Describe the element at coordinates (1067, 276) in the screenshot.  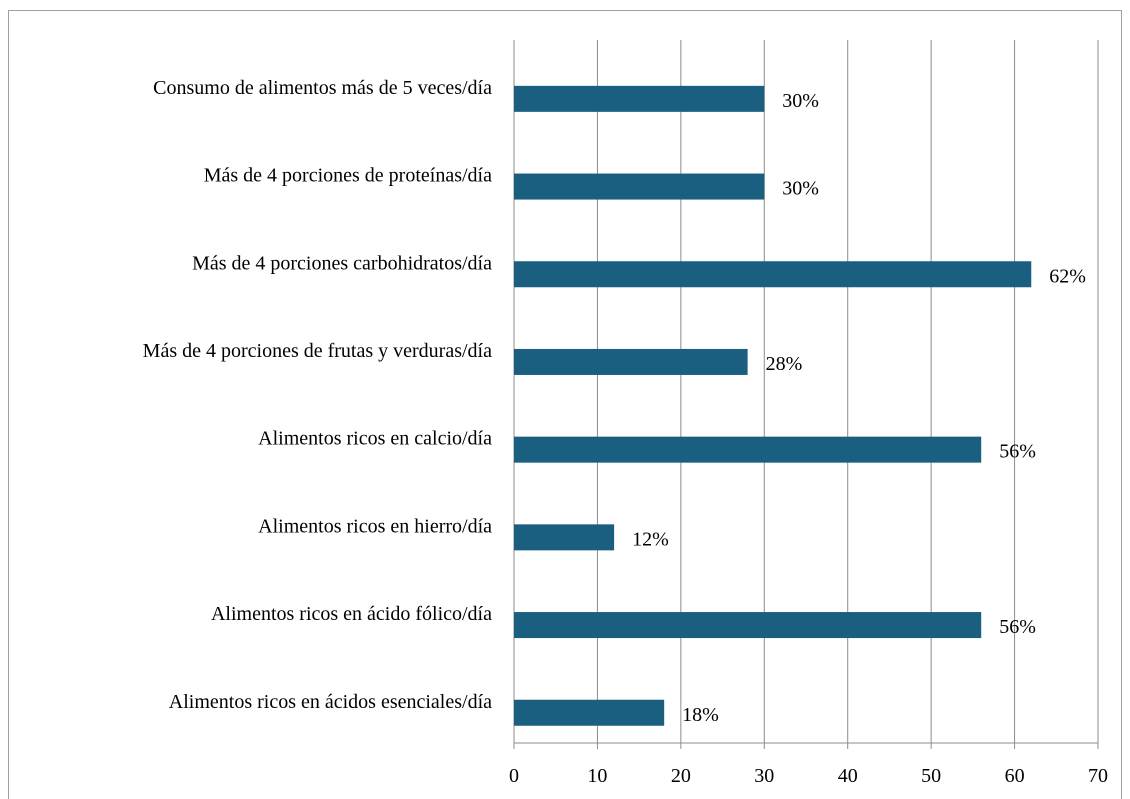
I see `value-label: 62%` at that location.